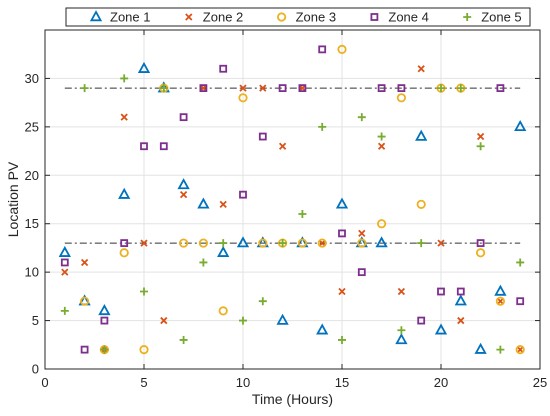 The height and width of the screenshot is (416, 550). I want to click on x-tick-label: 15, so click(342, 382).